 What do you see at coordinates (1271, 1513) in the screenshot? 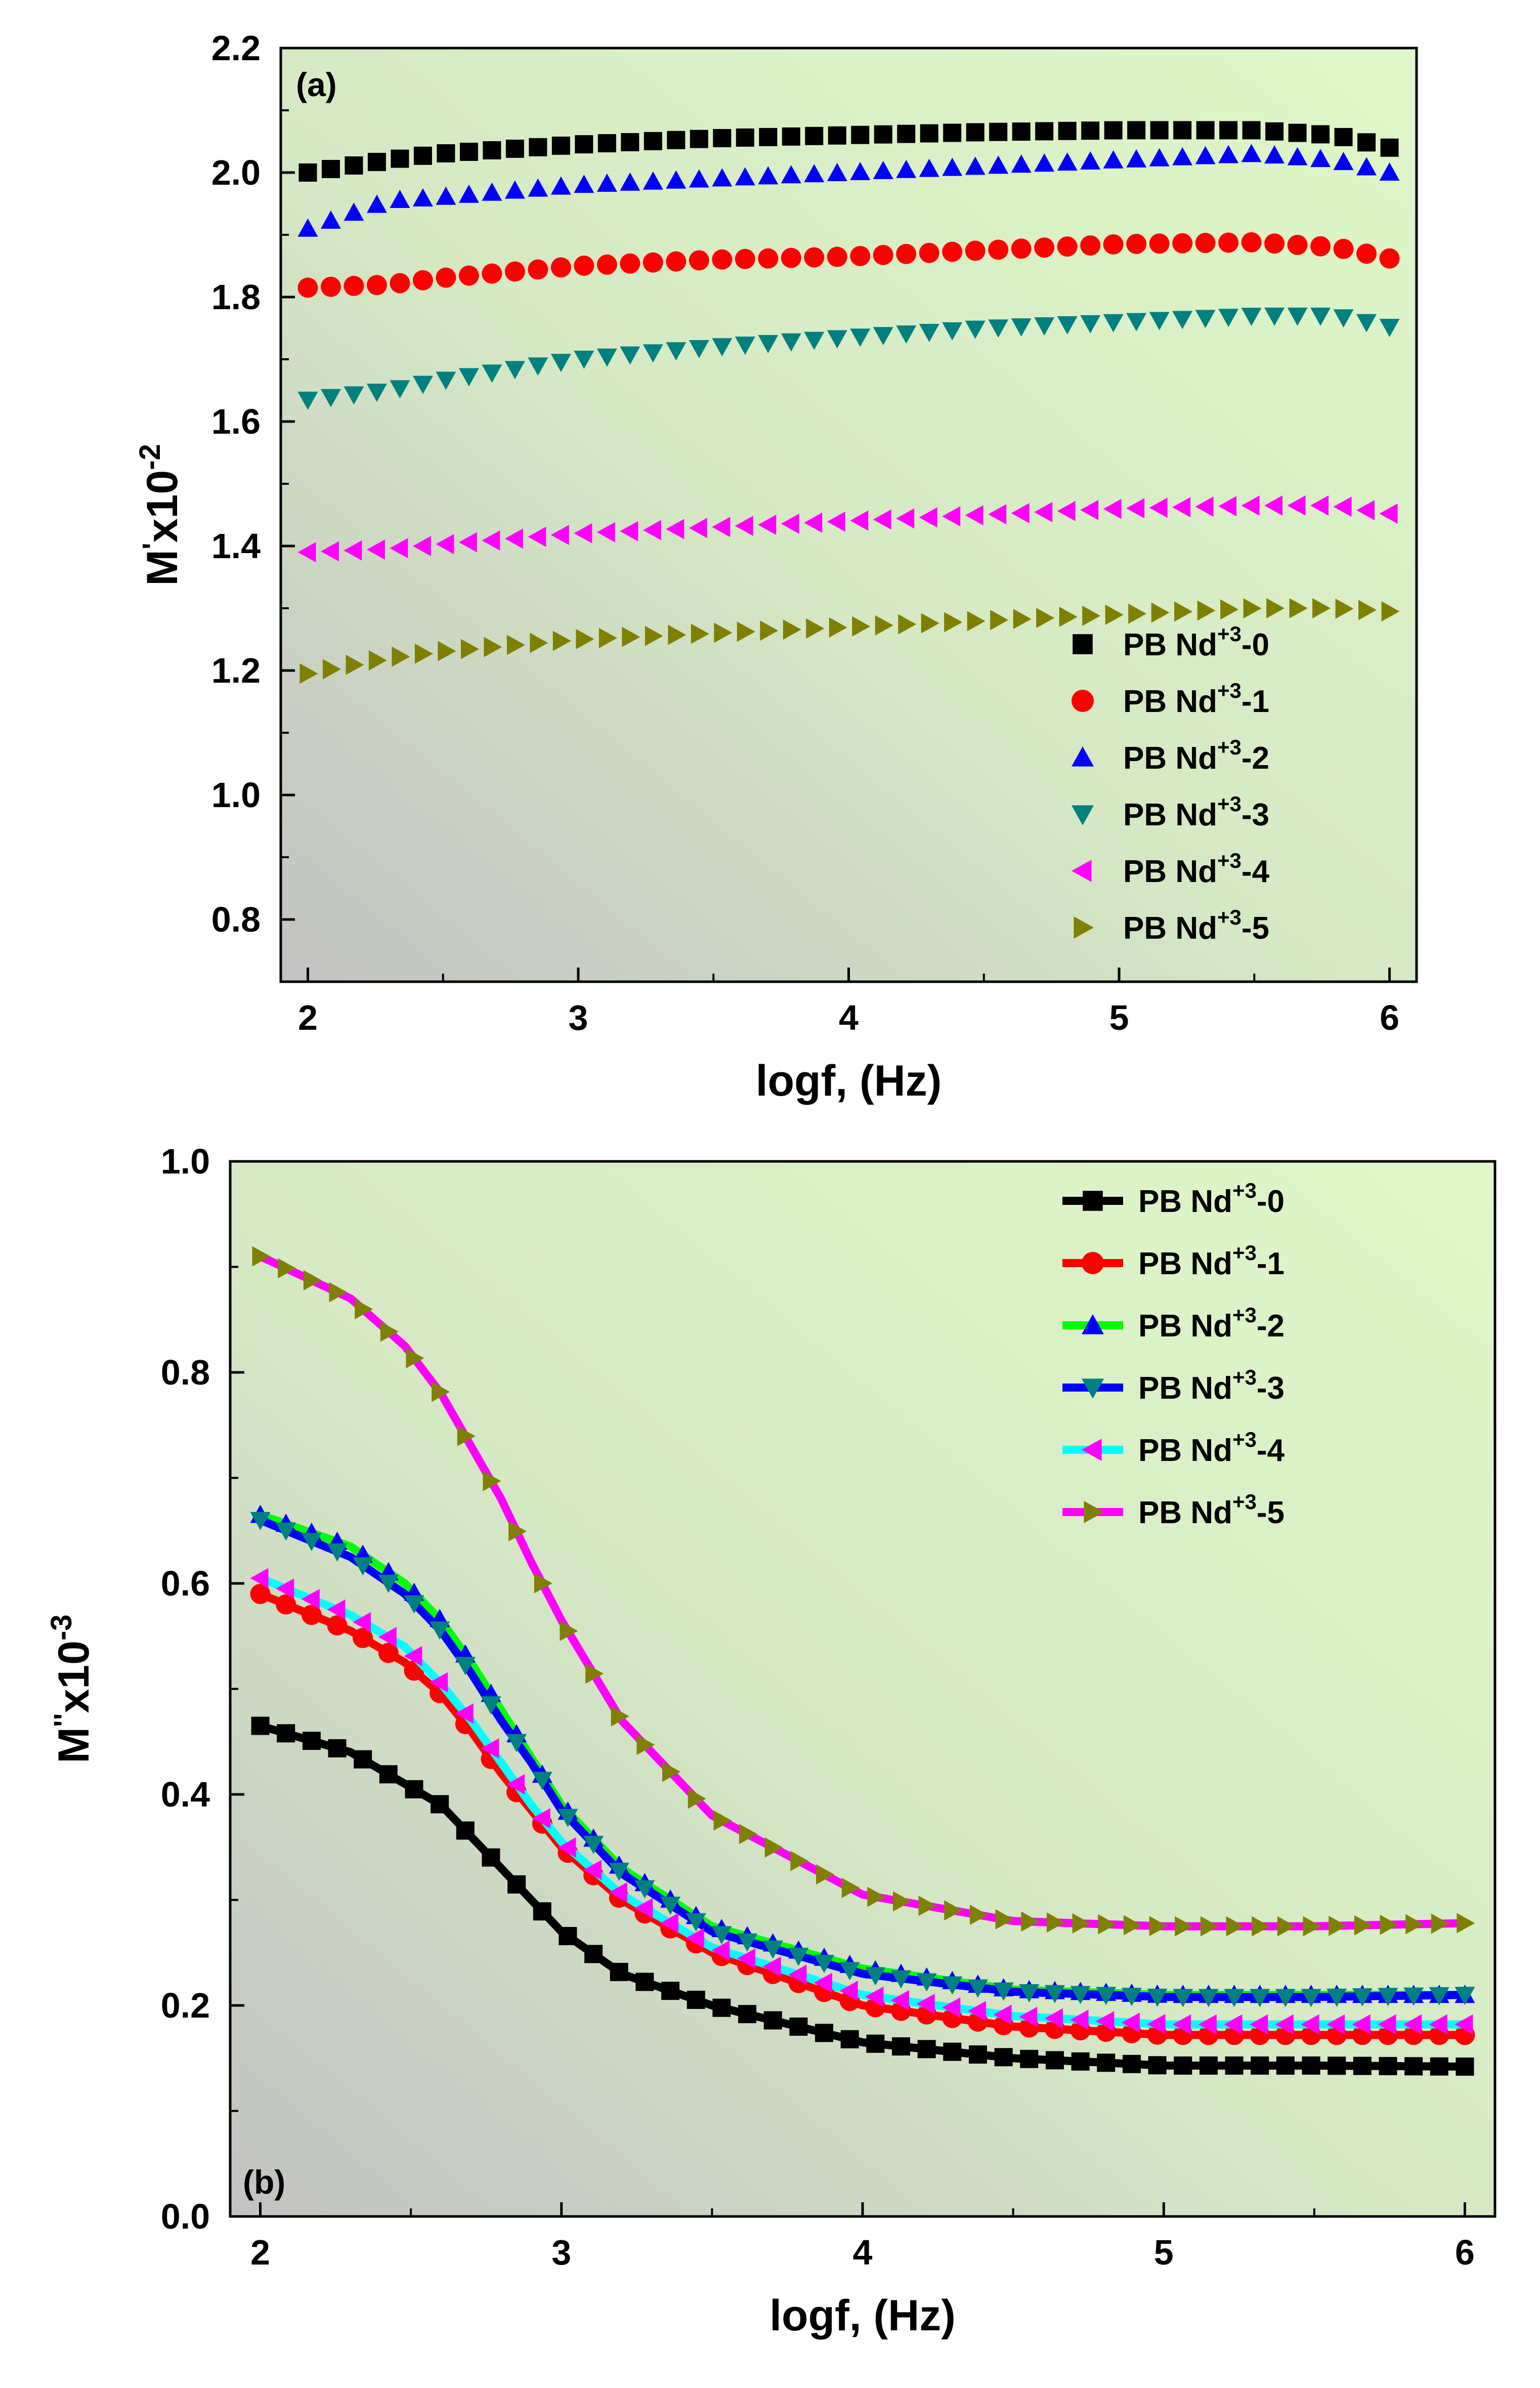
I see `legend-label-suffix: -5` at bounding box center [1271, 1513].